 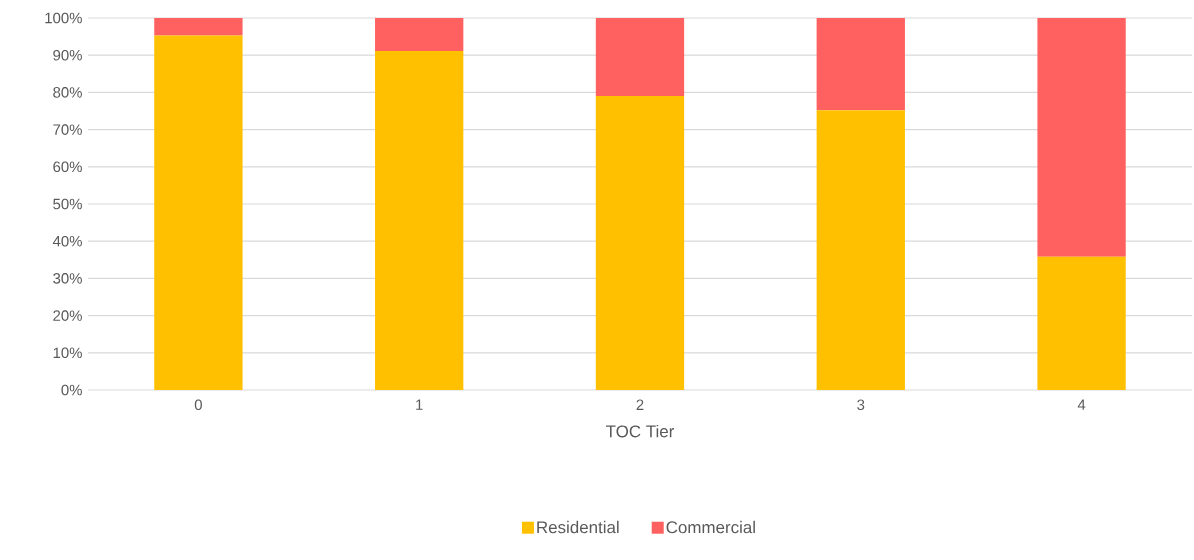 I want to click on x-tick-label: 3, so click(x=861, y=405).